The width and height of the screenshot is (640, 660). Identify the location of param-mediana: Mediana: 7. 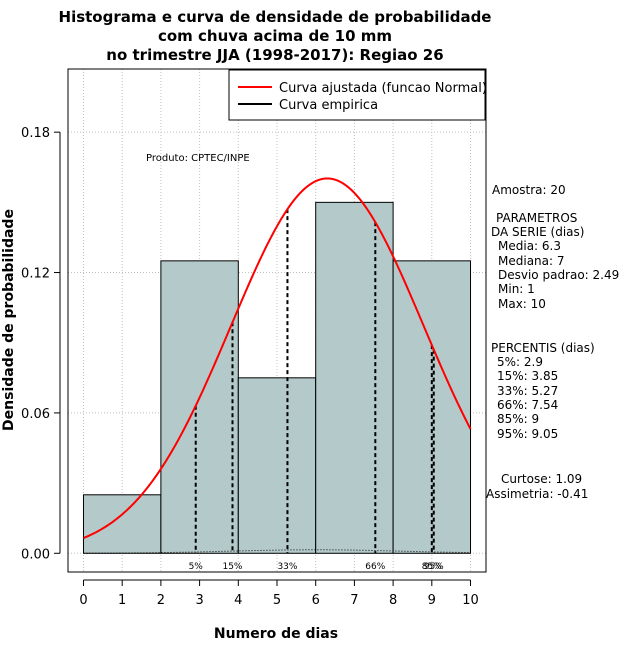
(531, 261).